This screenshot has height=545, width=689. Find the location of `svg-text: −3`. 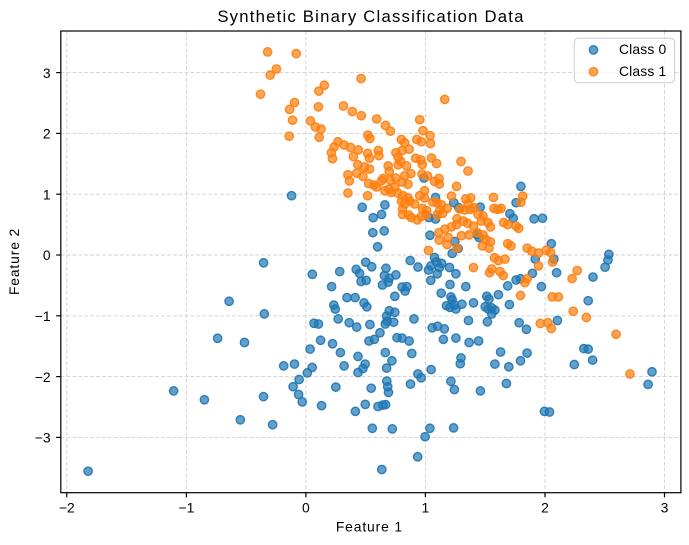

svg-text: −3 is located at coordinates (43, 438).